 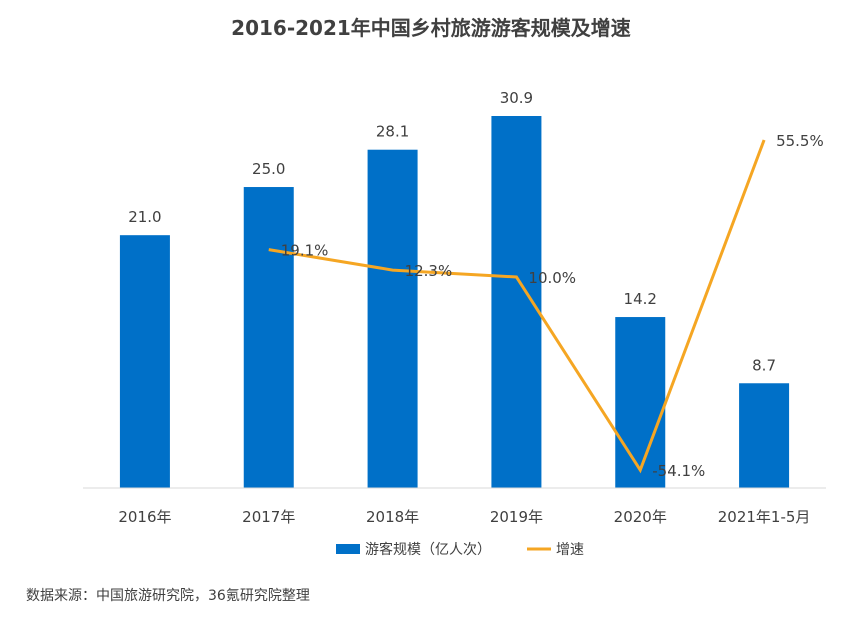 What do you see at coordinates (454, 506) in the screenshot?
I see `x-axis: 2016年 2017年 2018年 2019年 2020年 2021年1-5月` at bounding box center [454, 506].